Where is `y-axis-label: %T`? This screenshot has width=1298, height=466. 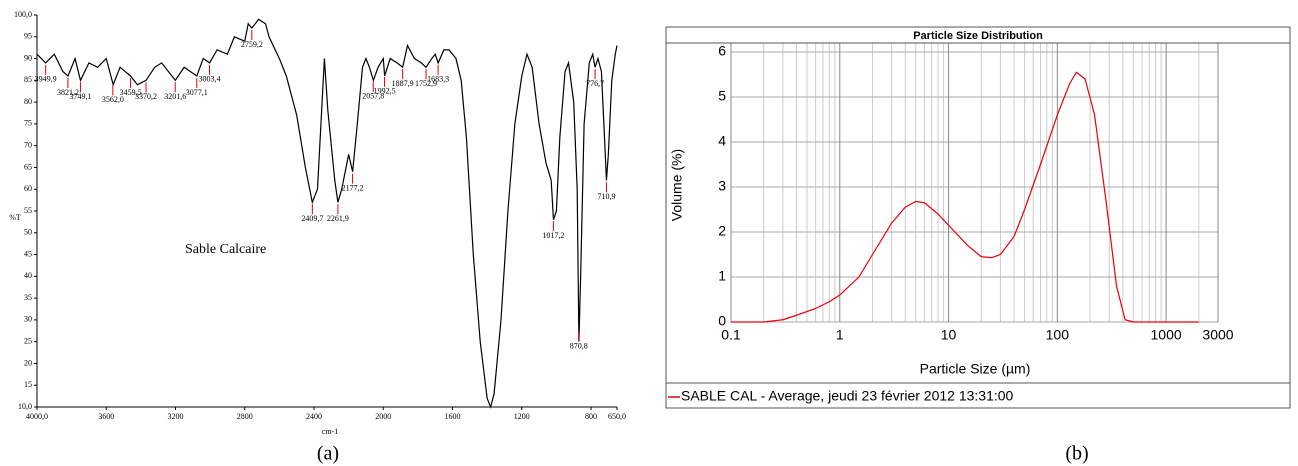 y-axis-label: %T is located at coordinates (15, 217).